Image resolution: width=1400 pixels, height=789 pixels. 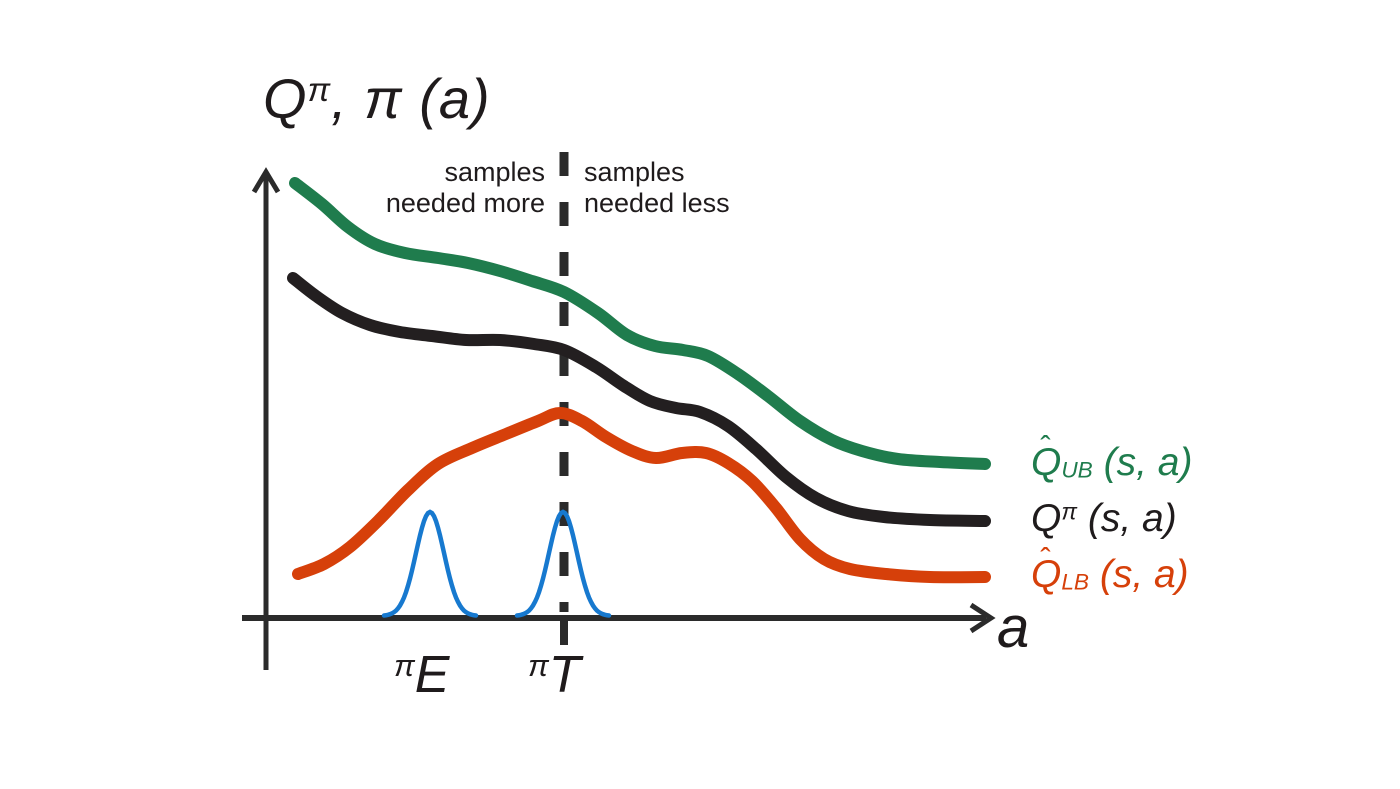 I want to click on legend-q-upper-bound: ˆ QUB (s, a), so click(x=1112, y=457).